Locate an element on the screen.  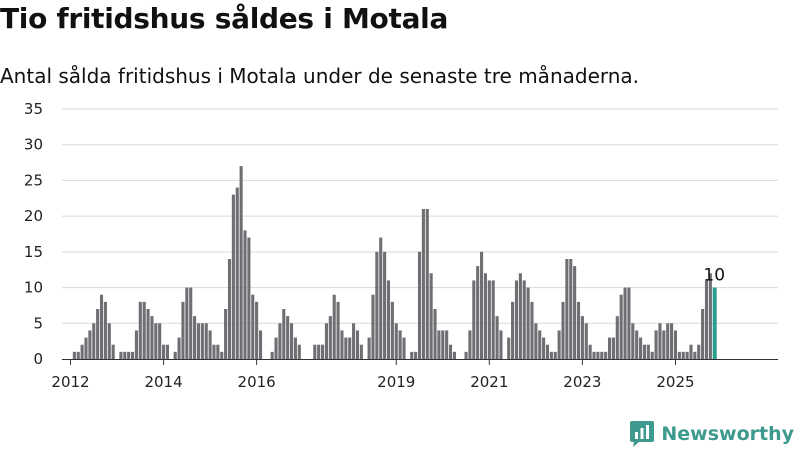
latest-value-label: 10 is located at coordinates (714, 276).